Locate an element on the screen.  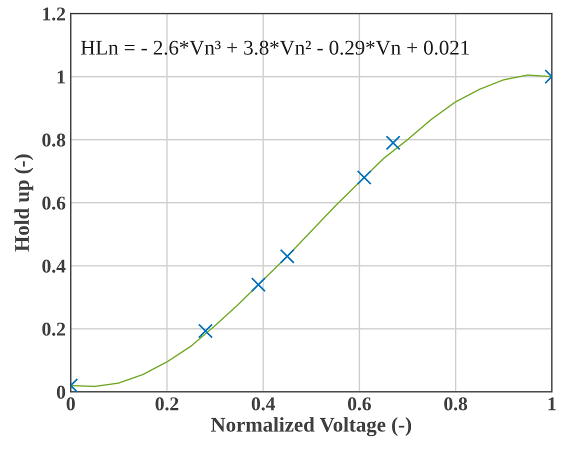
y-axis-title: Hold up (-) is located at coordinates (24, 203).